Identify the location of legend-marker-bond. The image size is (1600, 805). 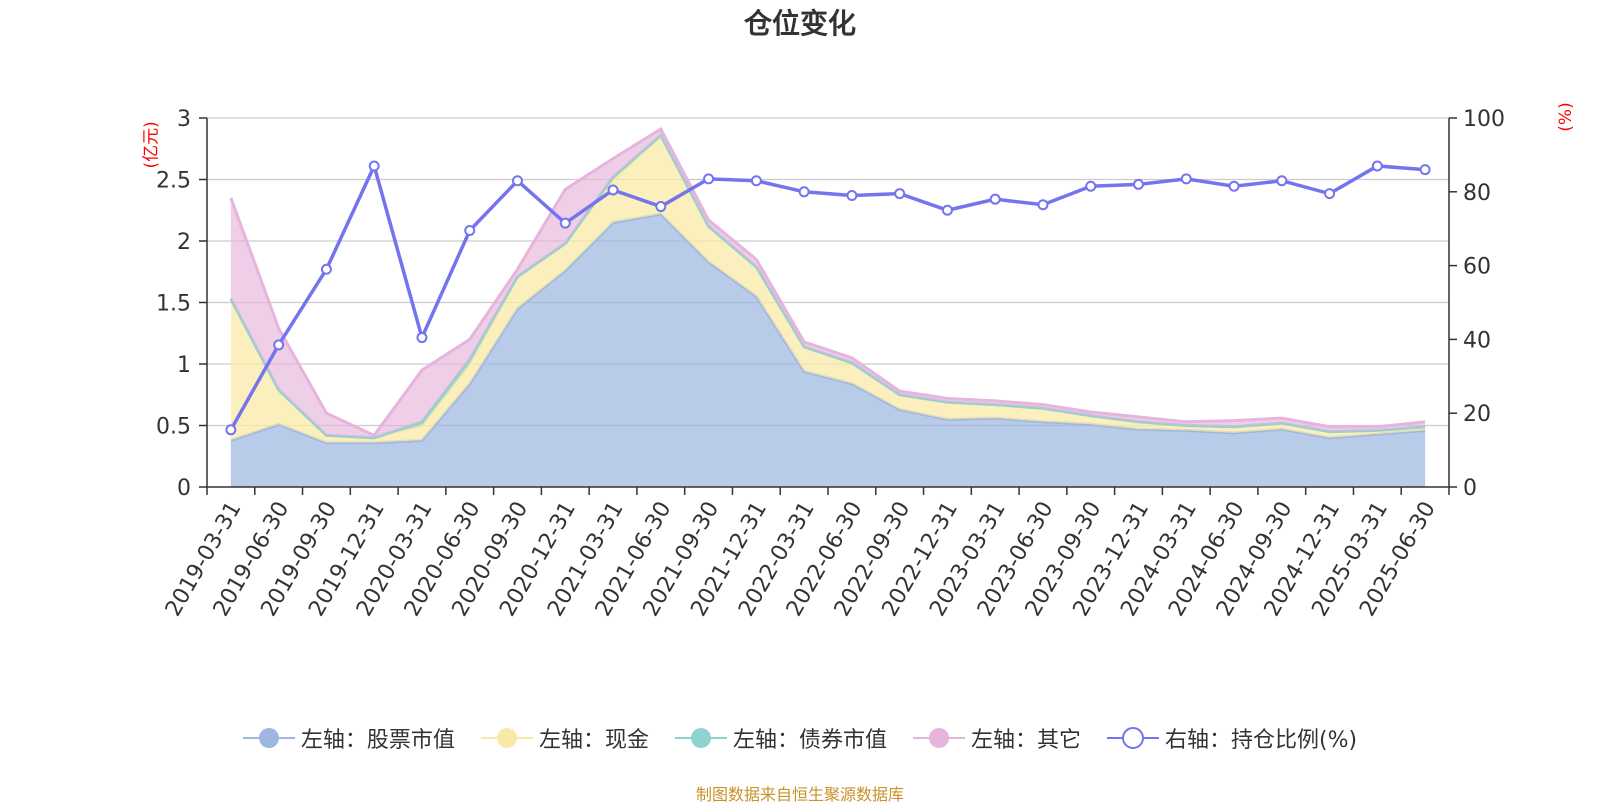
(700, 738).